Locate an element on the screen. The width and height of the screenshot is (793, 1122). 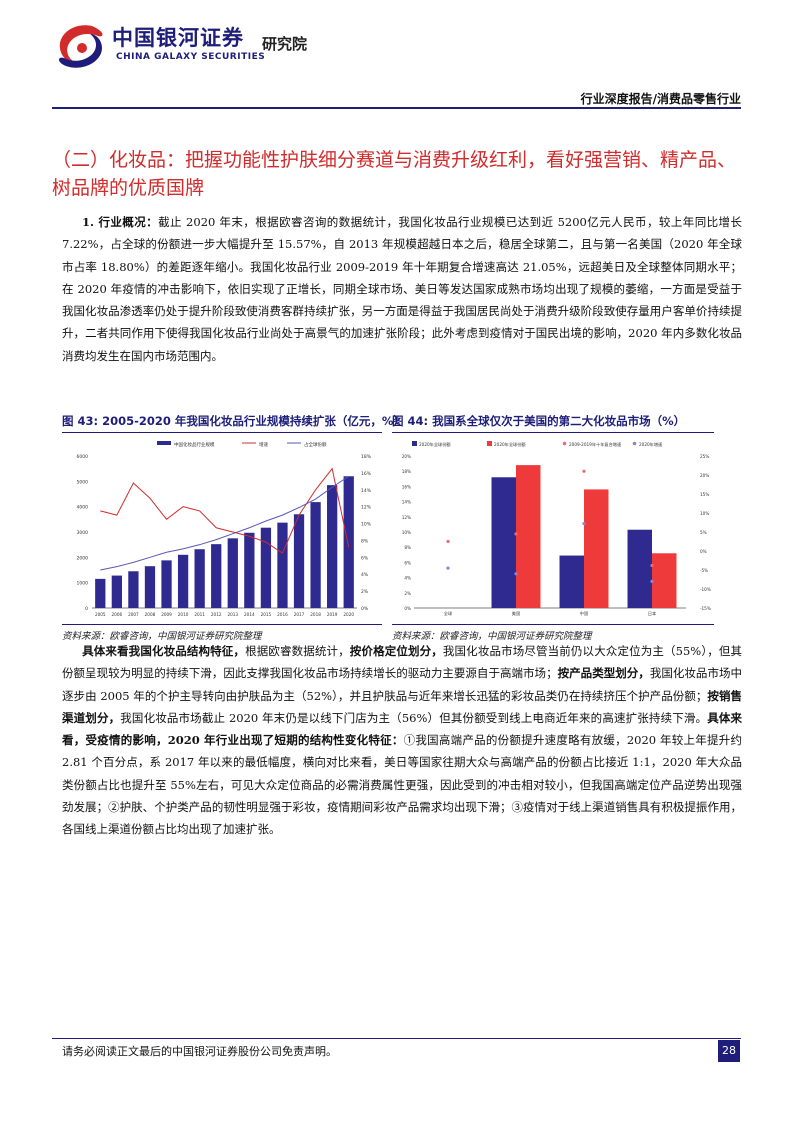
segment: 具体来看我国化妆品结构特征， is located at coordinates (164, 651).